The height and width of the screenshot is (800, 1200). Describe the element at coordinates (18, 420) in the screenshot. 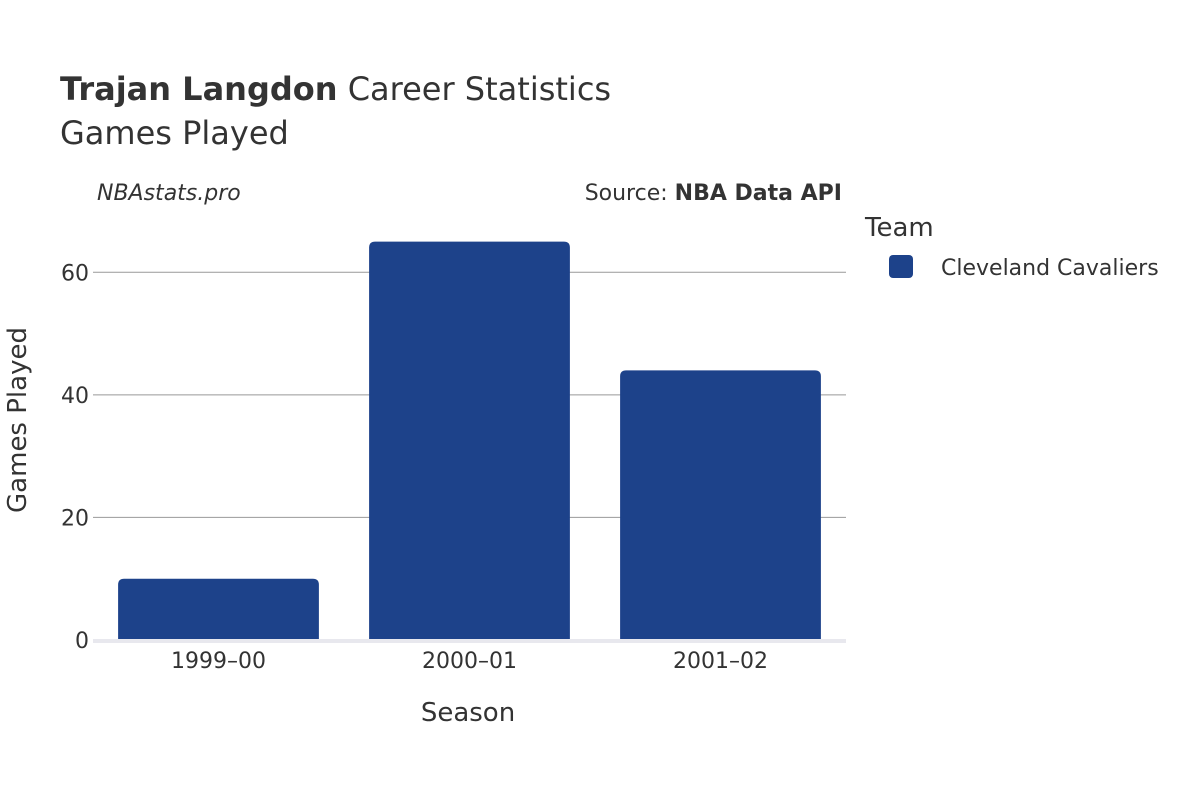

I see `y-axis-title: Games Played` at that location.